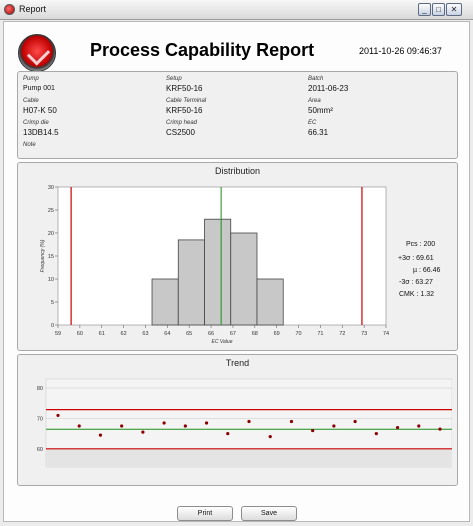 This screenshot has width=473, height=526. What do you see at coordinates (37, 53) in the screenshot?
I see `company-logo` at bounding box center [37, 53].